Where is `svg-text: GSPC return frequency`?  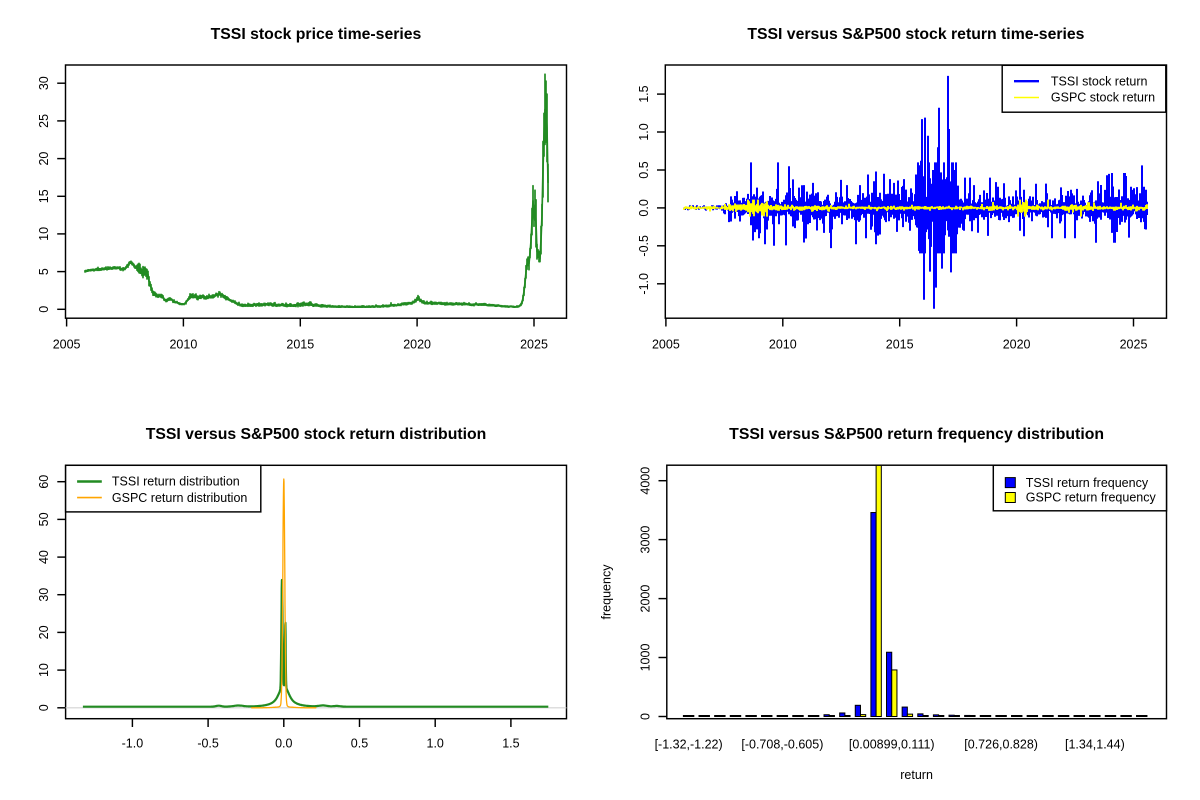
svg-text: GSPC return frequency is located at coordinates (1091, 498).